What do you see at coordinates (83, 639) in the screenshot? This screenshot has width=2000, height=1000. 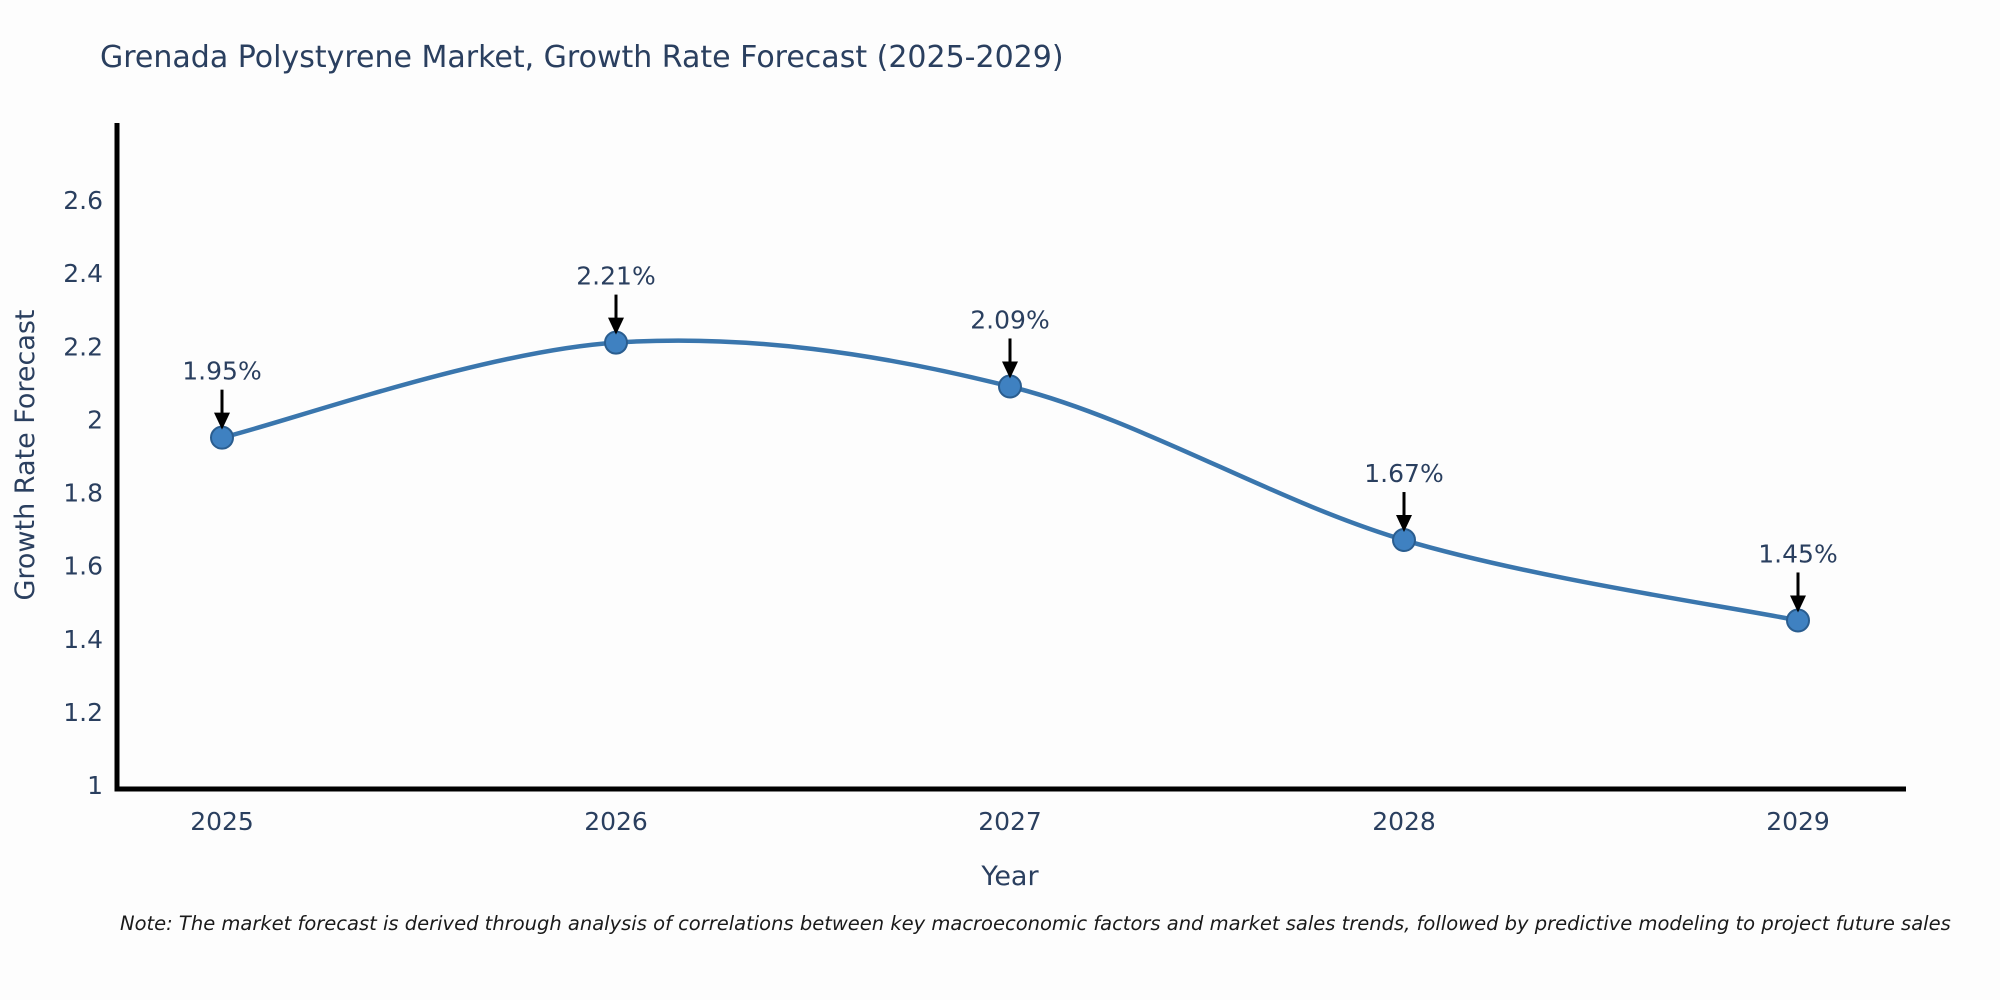 I see `y-tick-label: 1.4` at bounding box center [83, 639].